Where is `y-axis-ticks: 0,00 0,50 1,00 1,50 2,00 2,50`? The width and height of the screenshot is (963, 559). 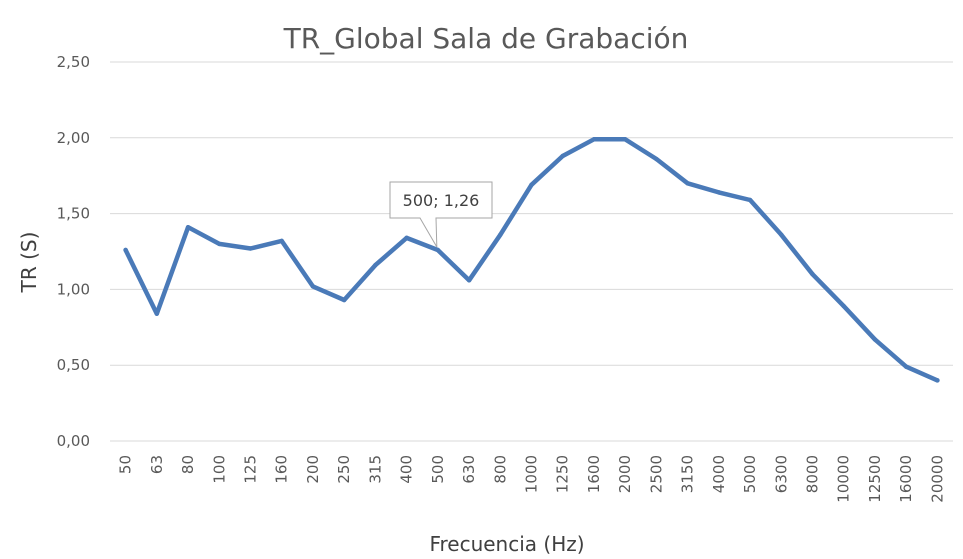 y-axis-ticks: 0,00 0,50 1,00 1,50 2,00 2,50 is located at coordinates (73, 251).